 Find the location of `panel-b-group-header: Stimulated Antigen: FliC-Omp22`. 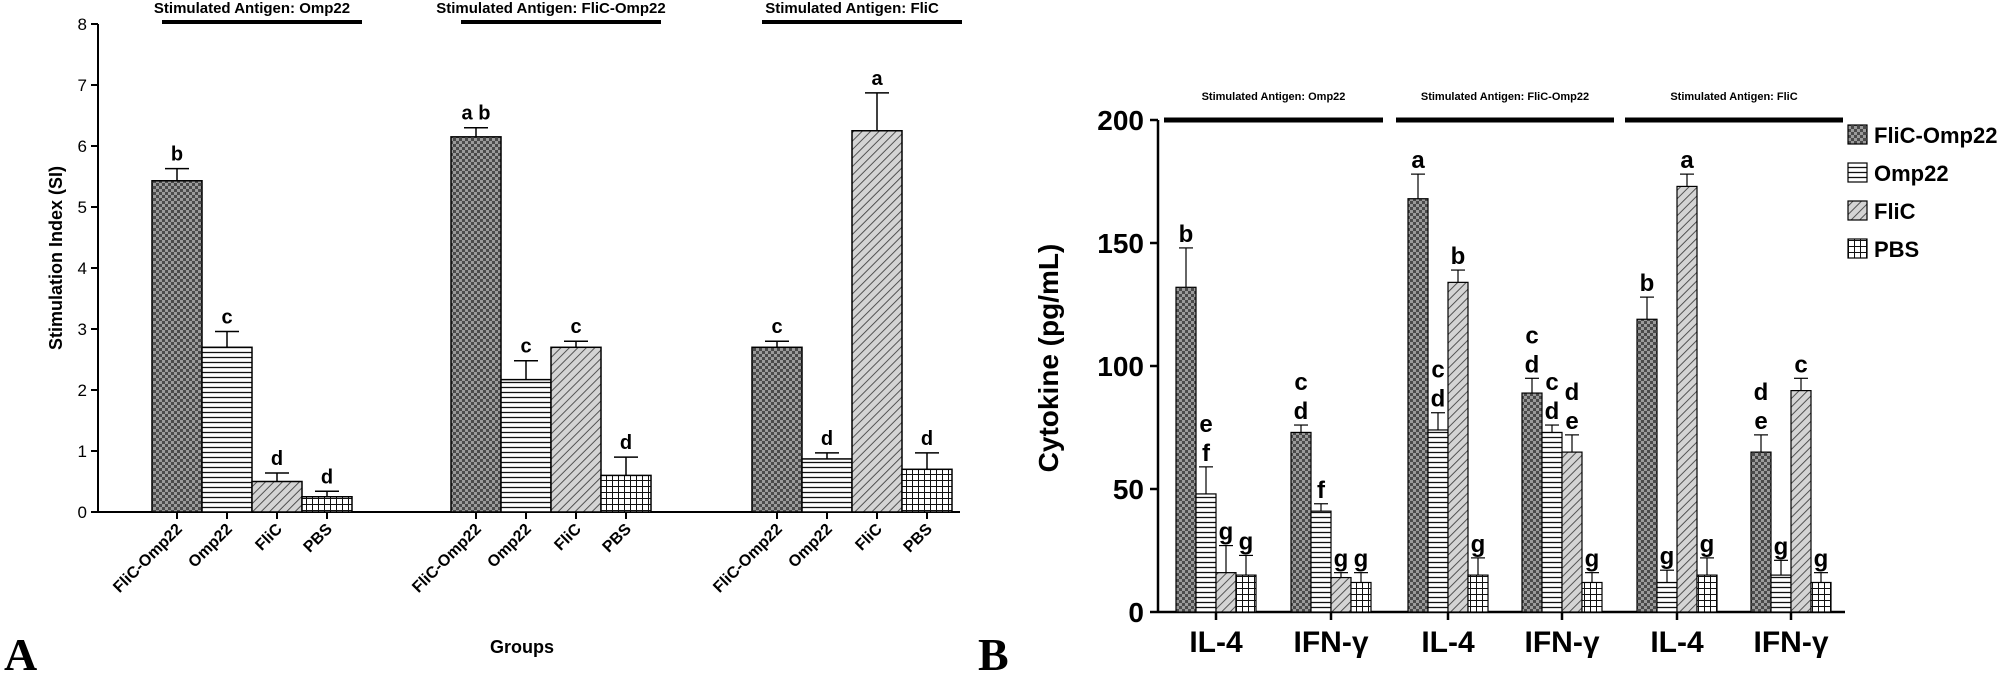

panel-b-group-header: Stimulated Antigen: FliC-Omp22 is located at coordinates (1505, 97).